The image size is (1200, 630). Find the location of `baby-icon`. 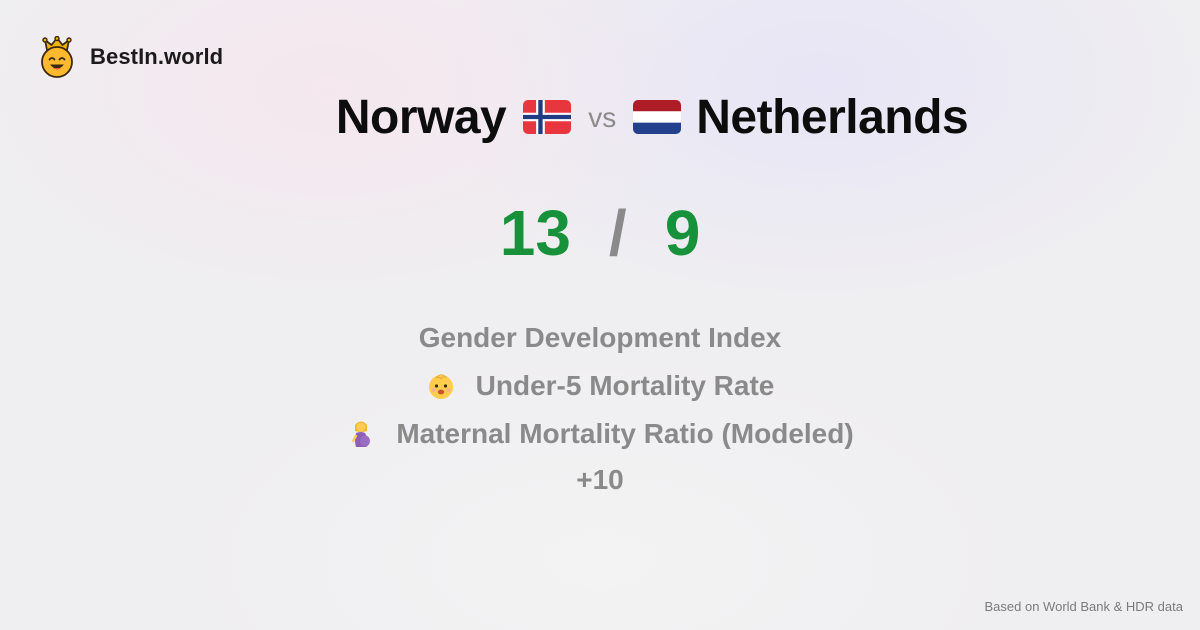

baby-icon is located at coordinates (440, 386).